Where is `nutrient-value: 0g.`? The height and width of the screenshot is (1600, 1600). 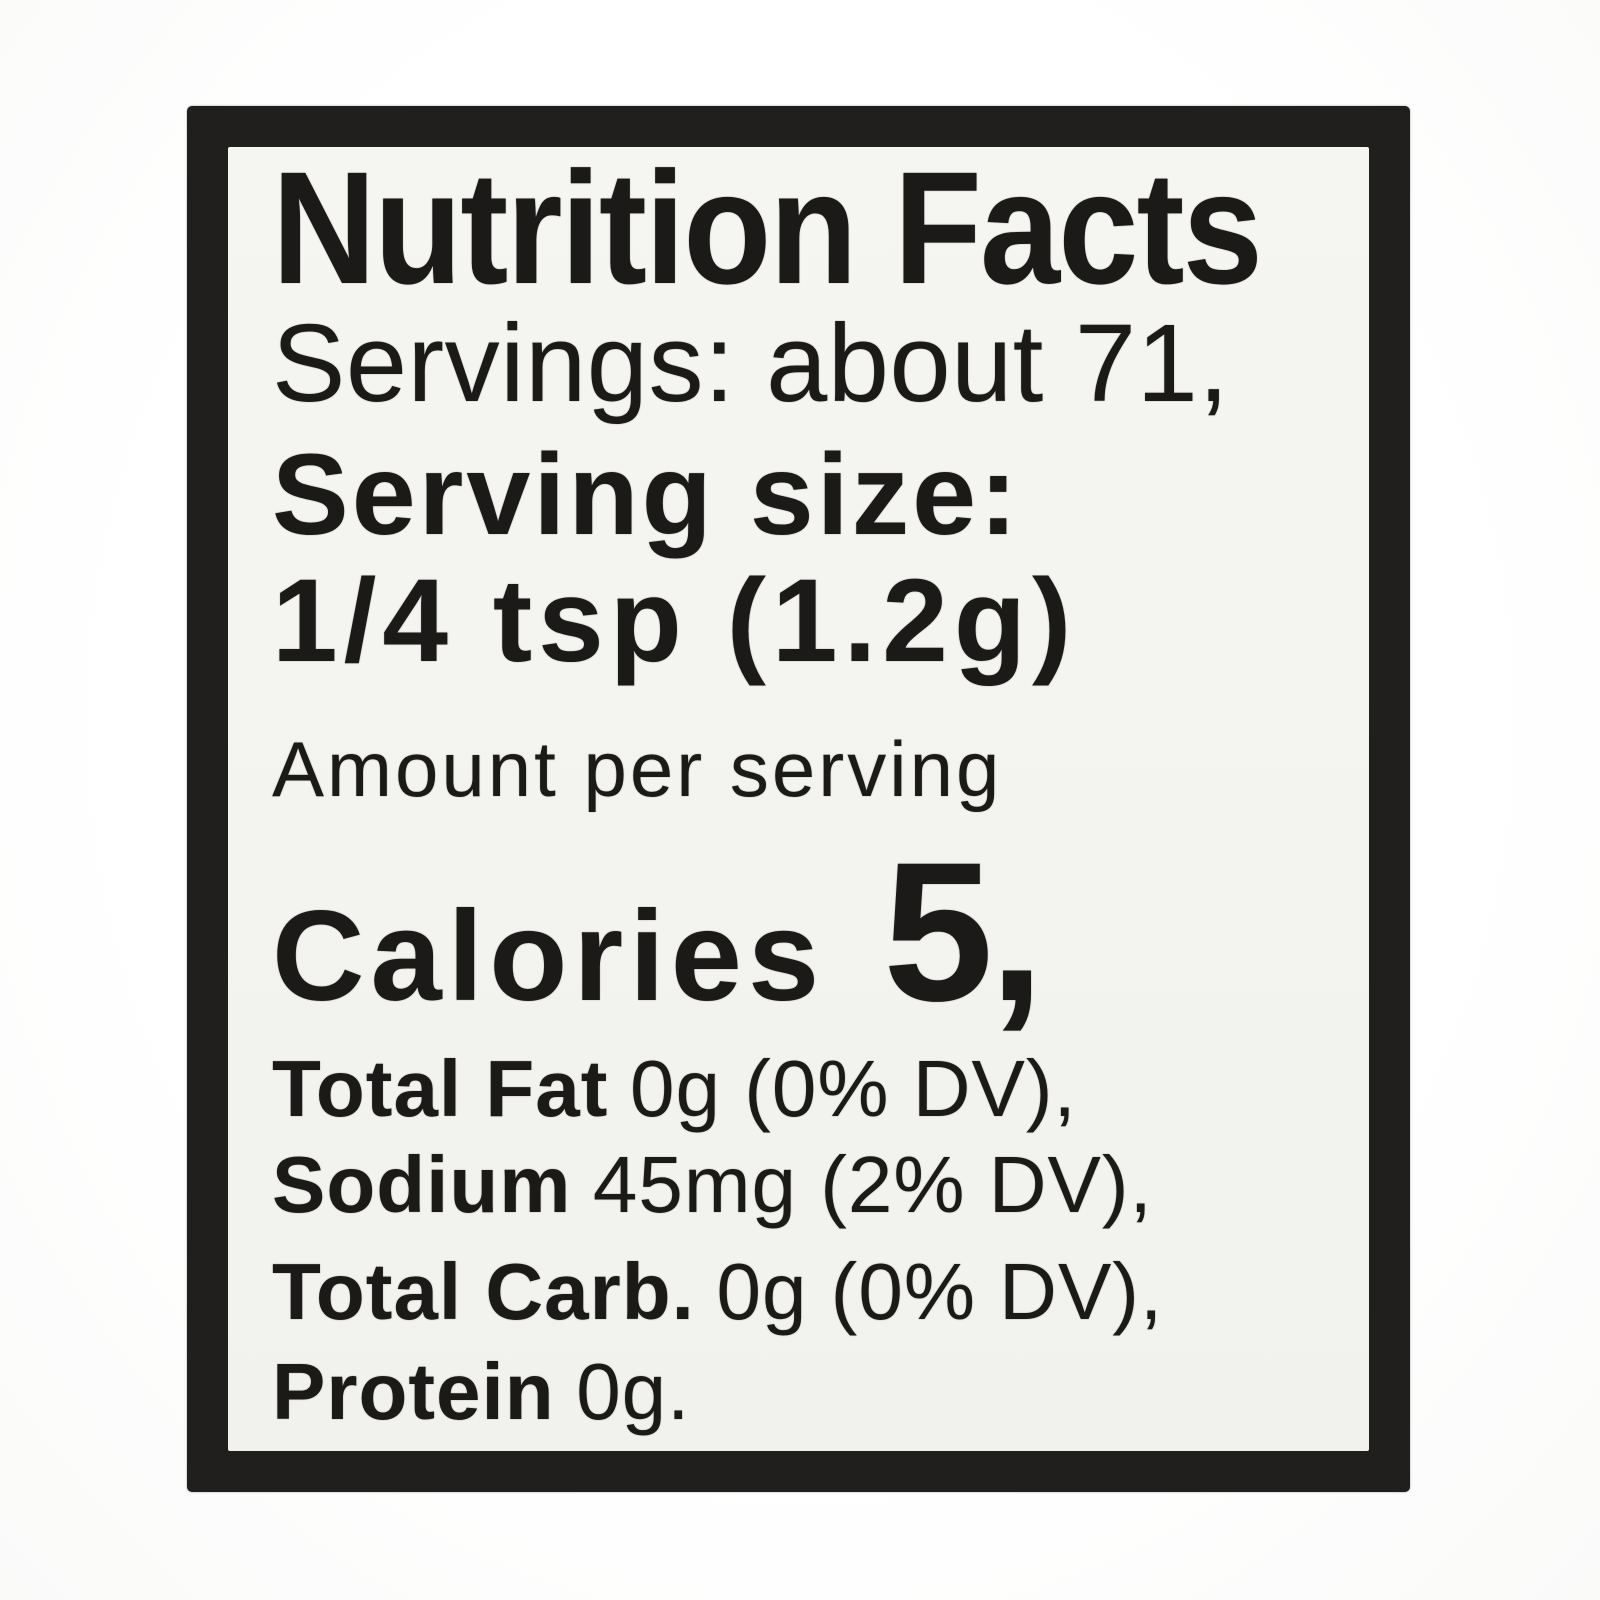
nutrient-value: 0g. is located at coordinates (633, 1391).